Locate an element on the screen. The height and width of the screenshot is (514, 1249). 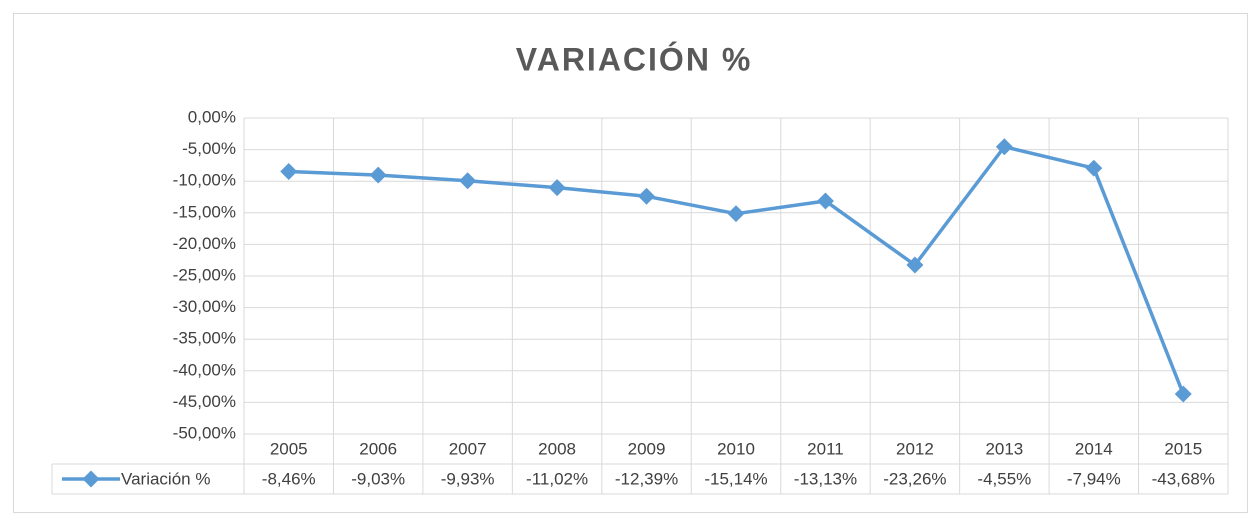
table-value: -23,26% is located at coordinates (914, 478).